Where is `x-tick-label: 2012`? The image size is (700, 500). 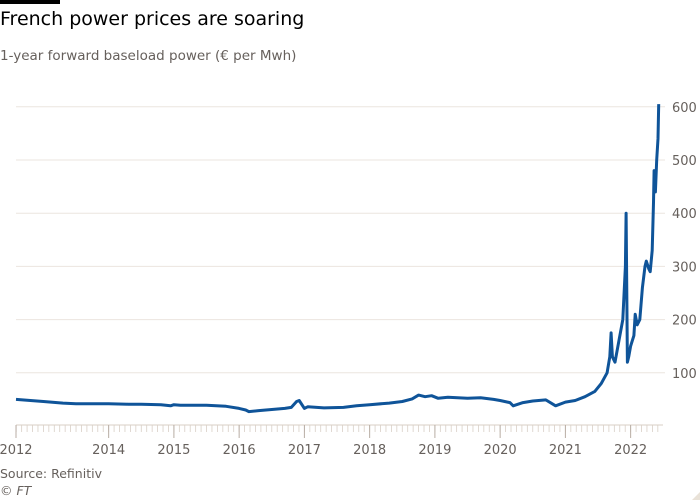
x-tick-label: 2012 is located at coordinates (16, 450).